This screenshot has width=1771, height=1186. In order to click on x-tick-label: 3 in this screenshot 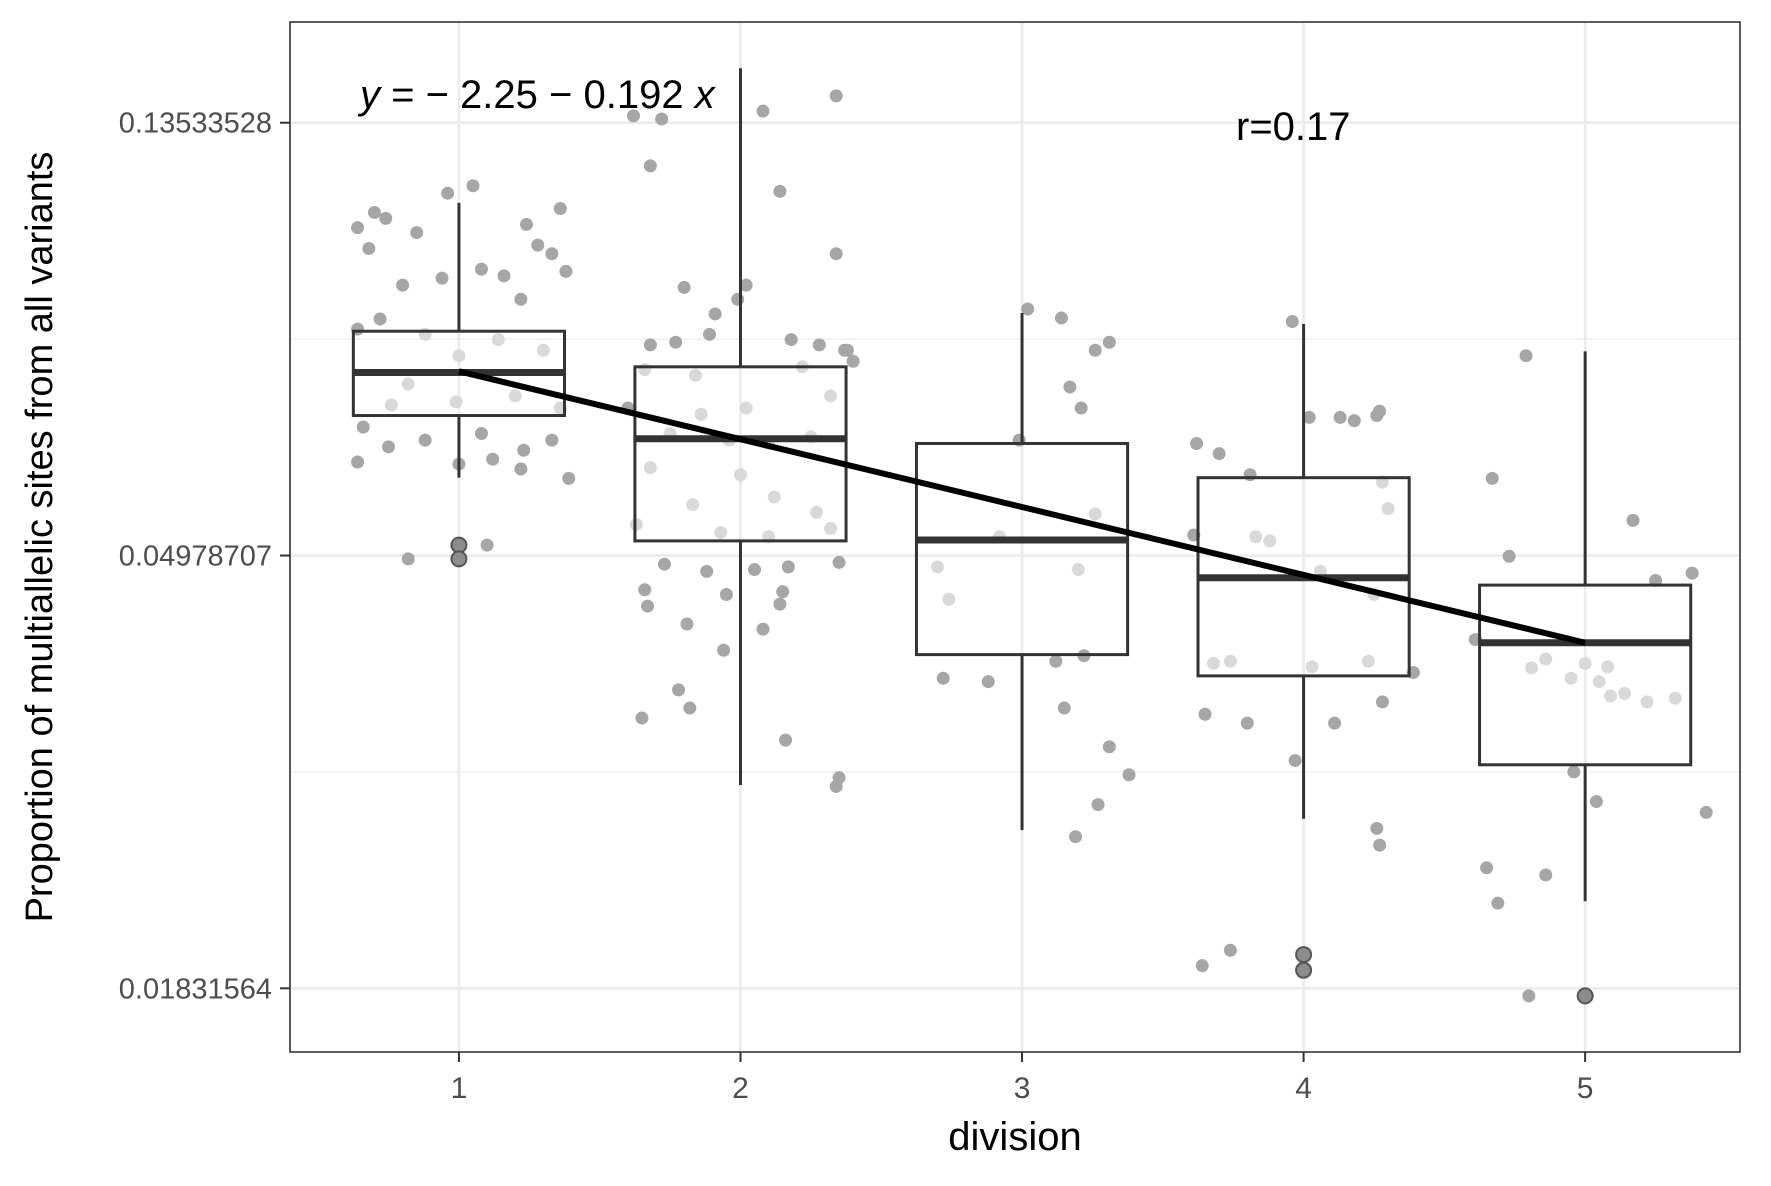, I will do `click(1022, 1088)`.